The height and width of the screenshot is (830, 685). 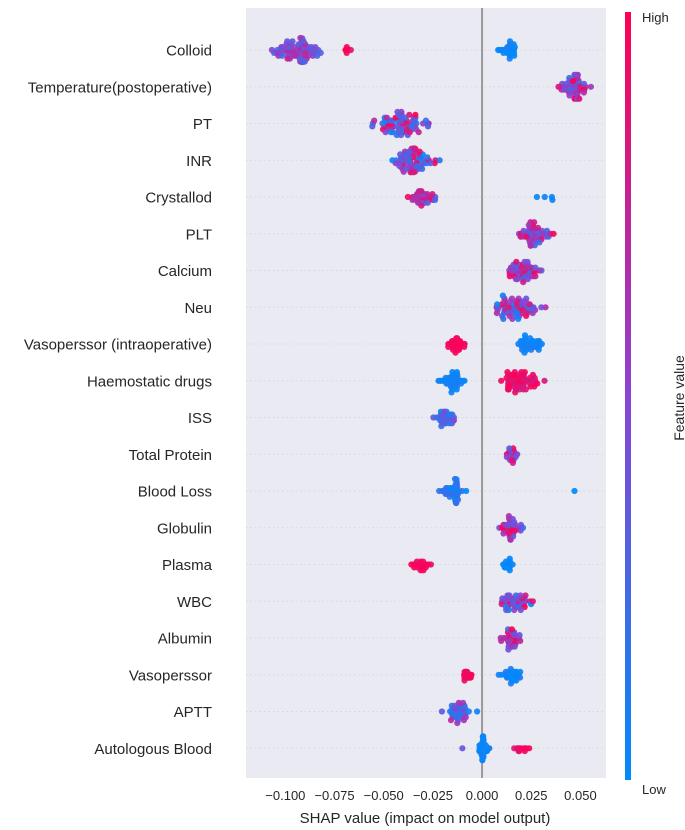 What do you see at coordinates (199, 161) in the screenshot?
I see `feature-label: INR` at bounding box center [199, 161].